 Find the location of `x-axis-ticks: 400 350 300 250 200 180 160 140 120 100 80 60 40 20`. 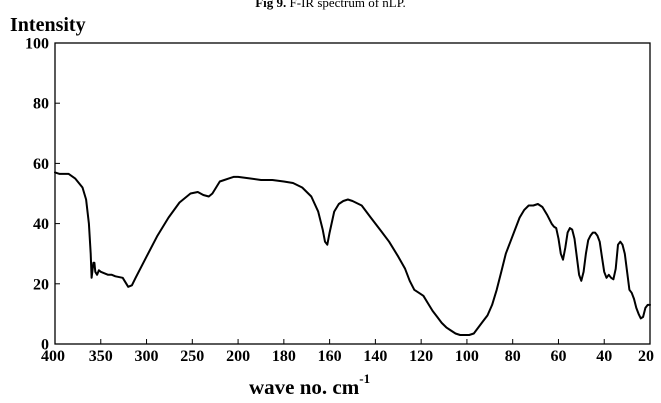

x-axis-ticks: 400 350 300 250 200 180 160 140 120 100 80 60 40 20 is located at coordinates (347, 352).